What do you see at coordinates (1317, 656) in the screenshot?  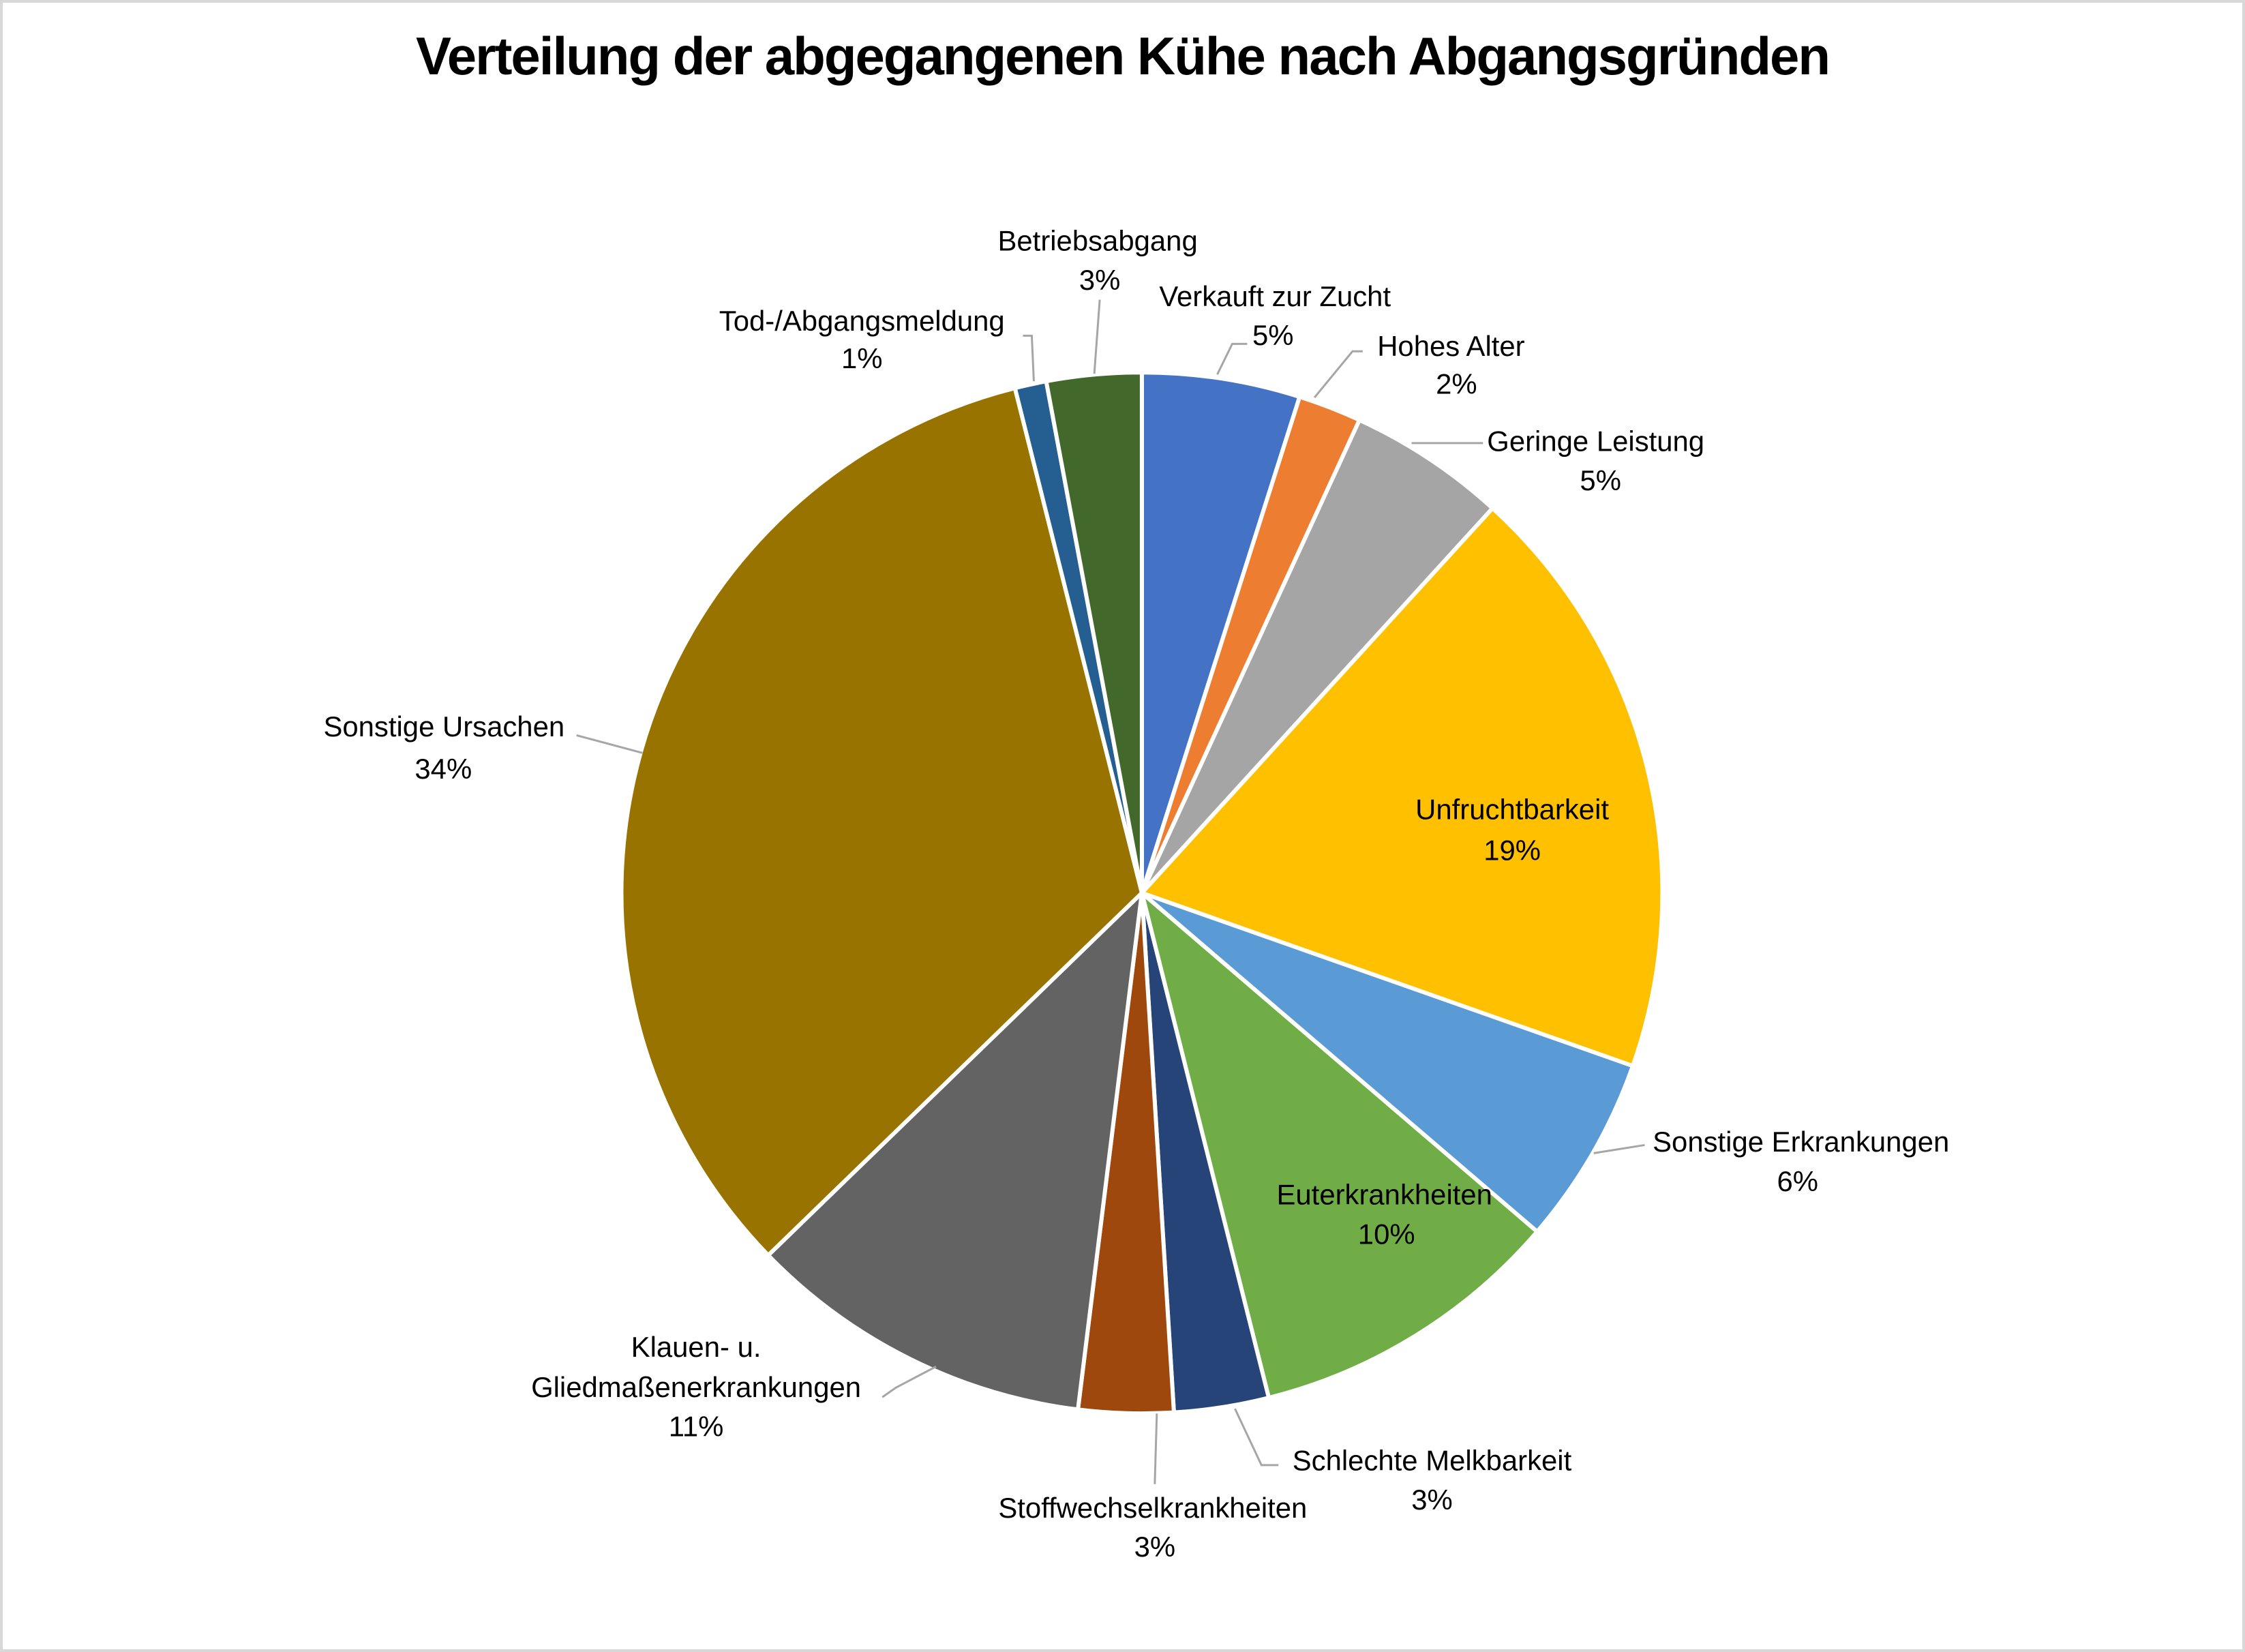 I see `pie-slice-geringe-leistung` at bounding box center [1317, 656].